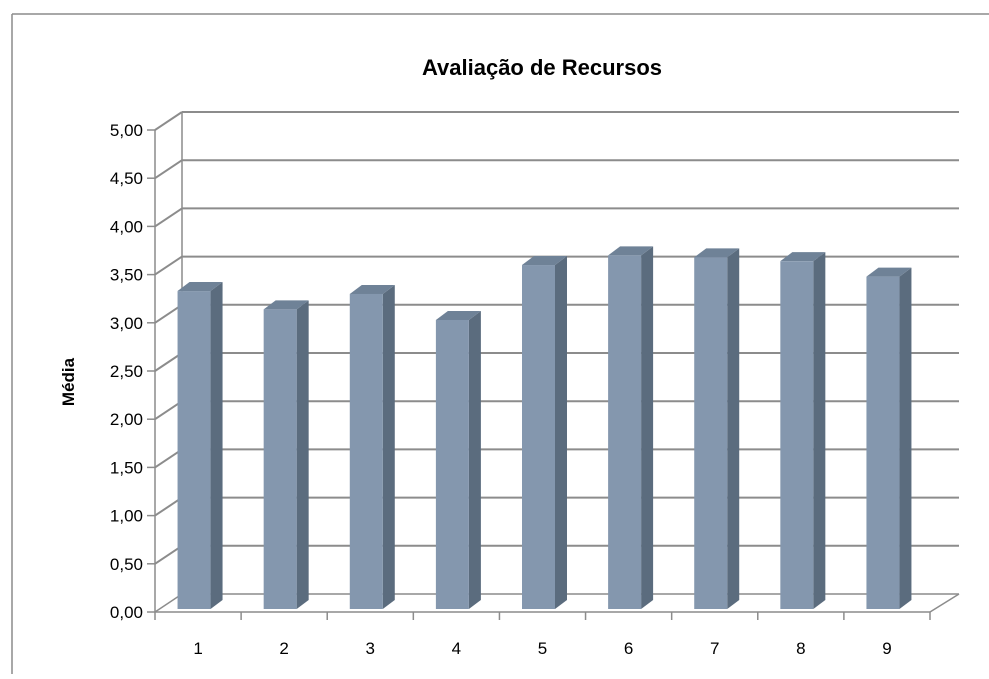 The height and width of the screenshot is (679, 989). What do you see at coordinates (126, 564) in the screenshot?
I see `y-tick-label: 0,50` at bounding box center [126, 564].